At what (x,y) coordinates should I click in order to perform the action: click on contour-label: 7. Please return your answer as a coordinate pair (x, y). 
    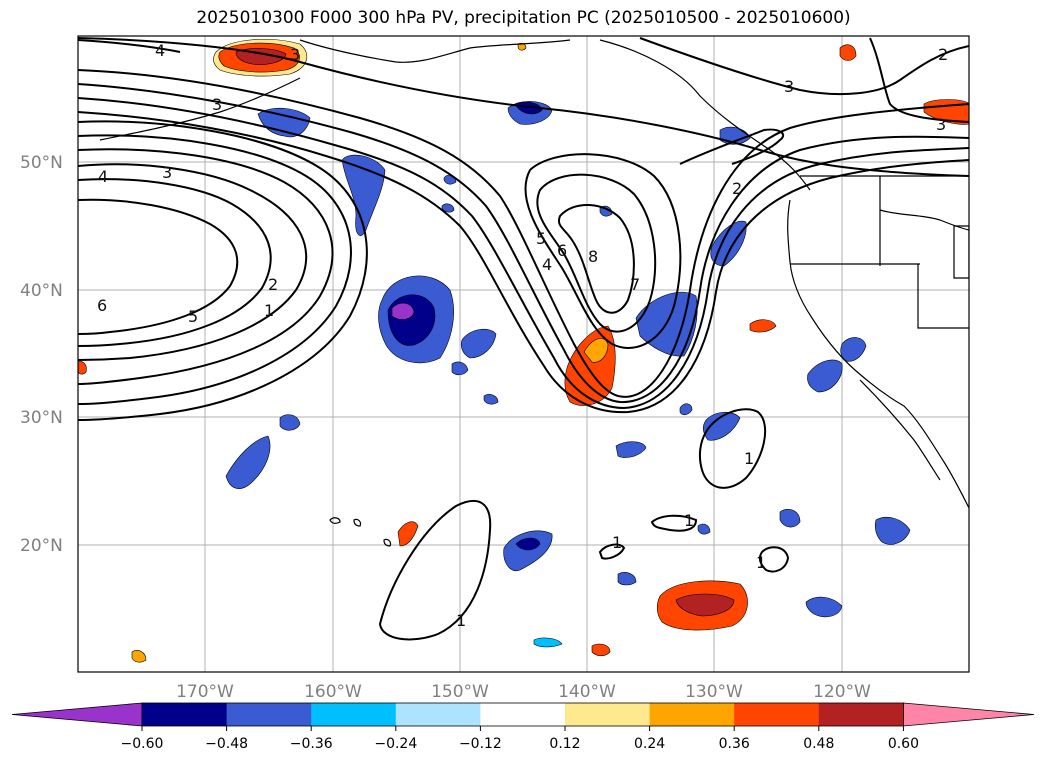
    Looking at the image, I should click on (635, 284).